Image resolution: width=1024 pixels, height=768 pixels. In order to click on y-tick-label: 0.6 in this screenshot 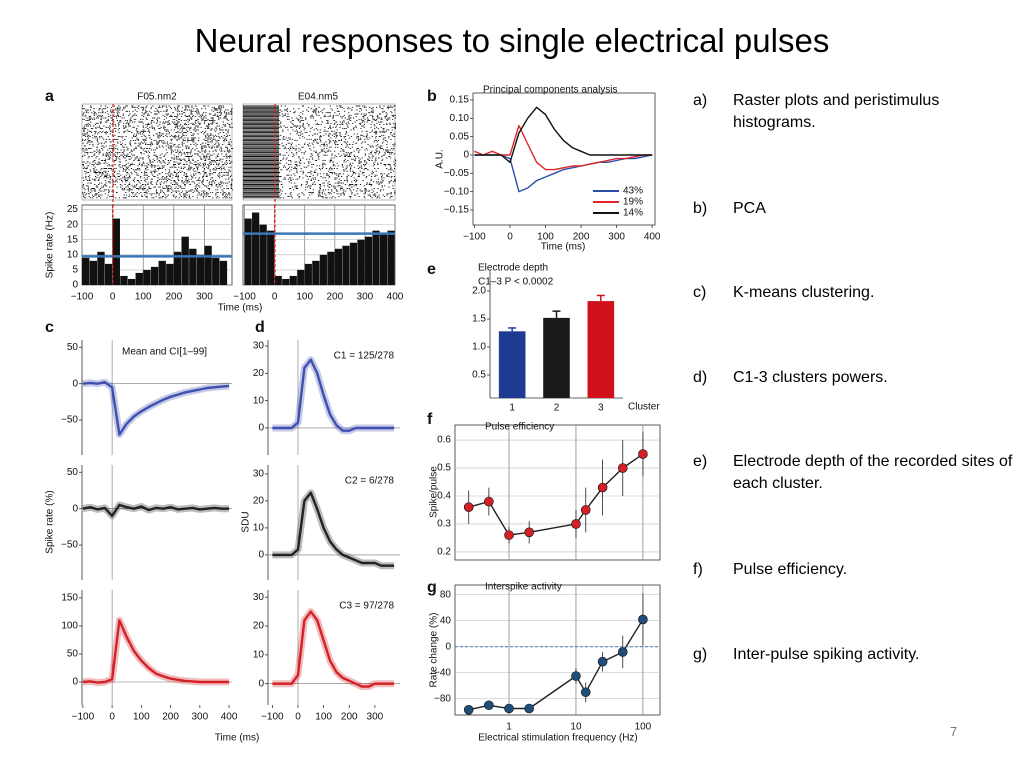, I will do `click(444, 440)`.